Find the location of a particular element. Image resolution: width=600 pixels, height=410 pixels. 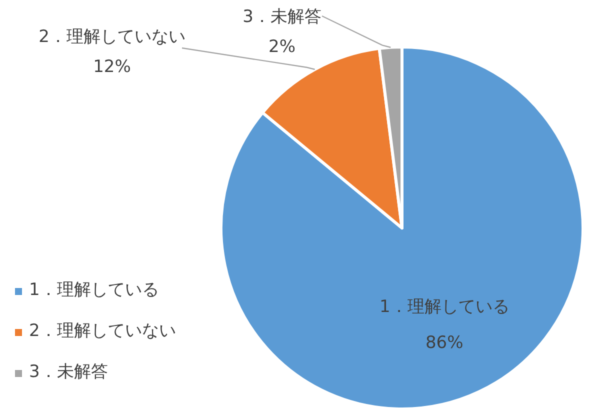

slice-label: 1．理解している is located at coordinates (444, 307).